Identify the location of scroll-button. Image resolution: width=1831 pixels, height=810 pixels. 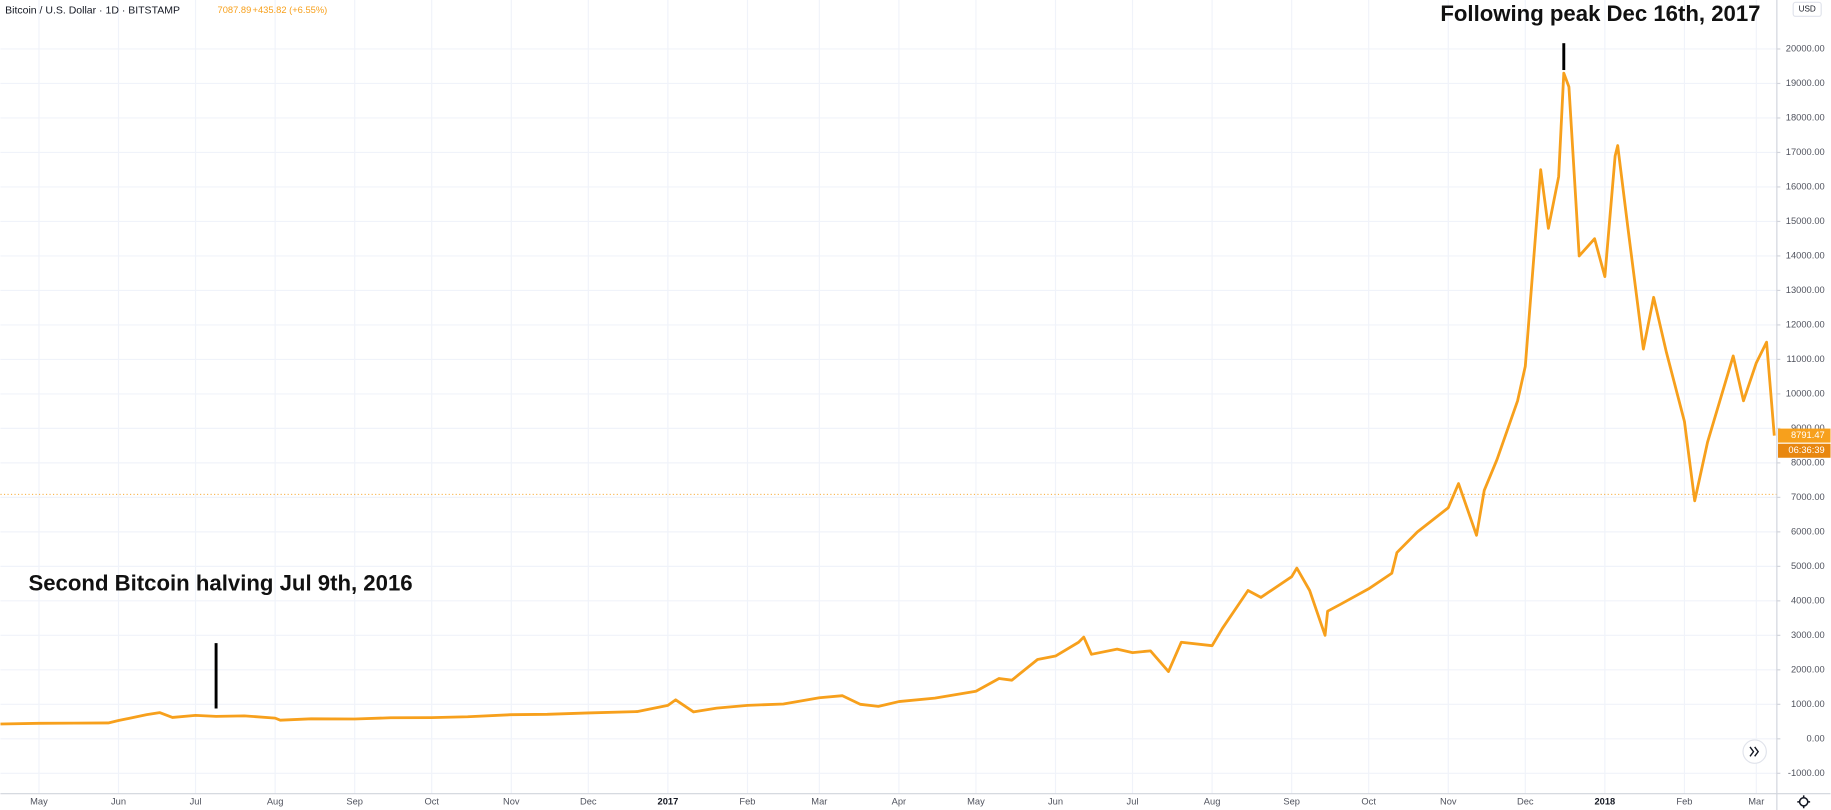
(1754, 751).